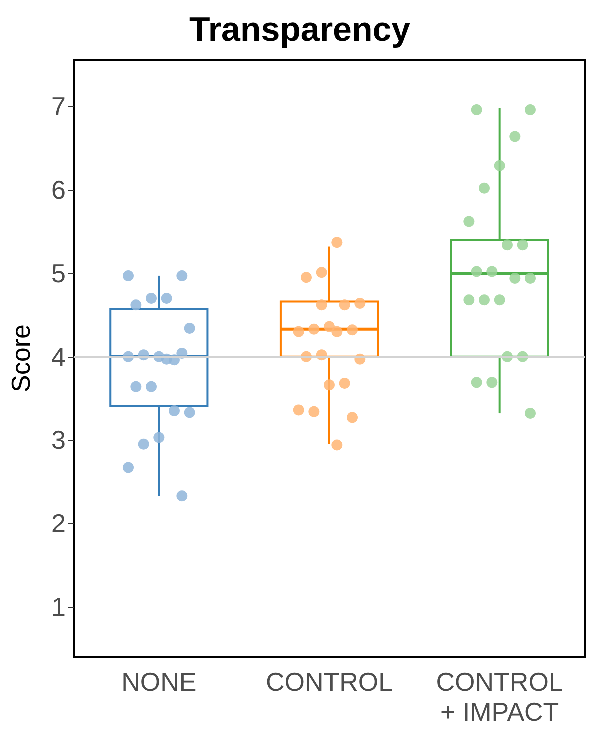 The image size is (600, 750). Describe the element at coordinates (21, 358) in the screenshot. I see `y-axis-title: Score` at that location.